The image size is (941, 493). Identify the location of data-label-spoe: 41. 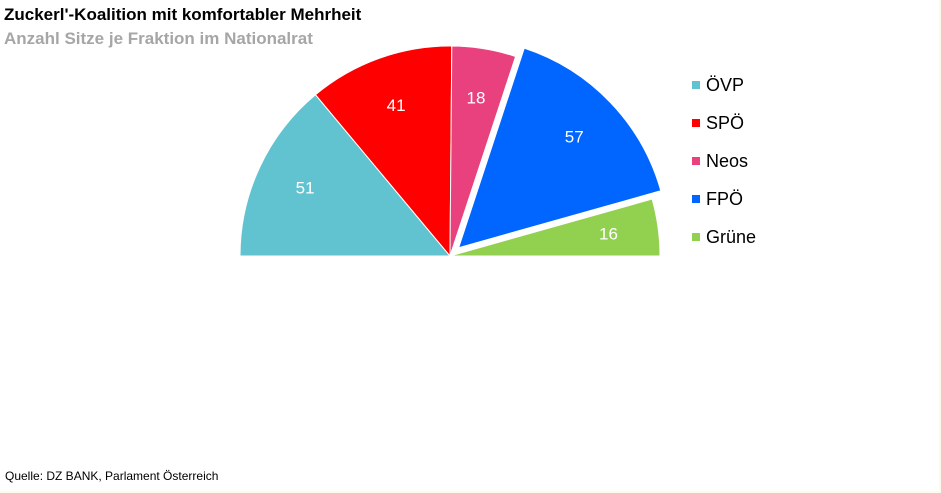
(396, 105).